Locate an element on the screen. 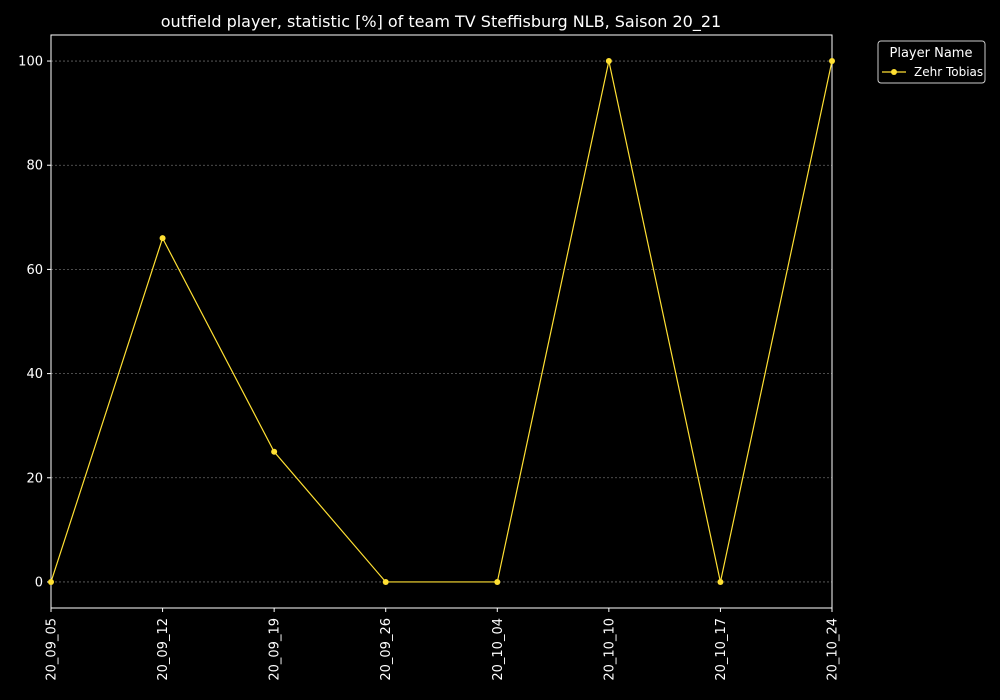 This screenshot has width=1000, height=700. legend-series-marker is located at coordinates (894, 72).